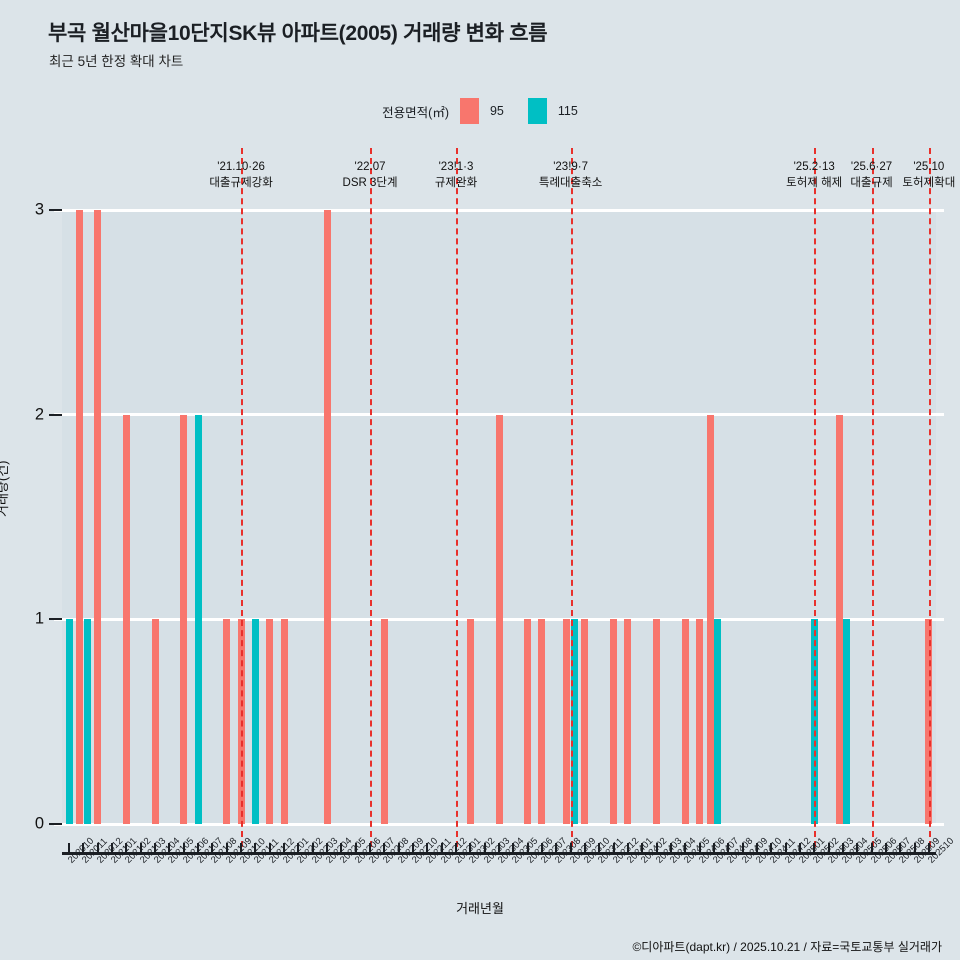  I want to click on event-date: '21.10·26, so click(241, 167).